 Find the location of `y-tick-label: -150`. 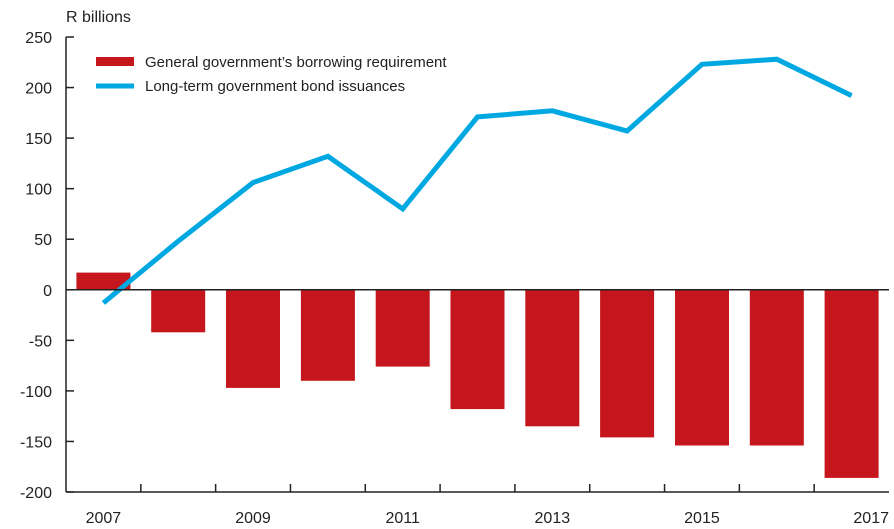

y-tick-label: -150 is located at coordinates (36, 442).